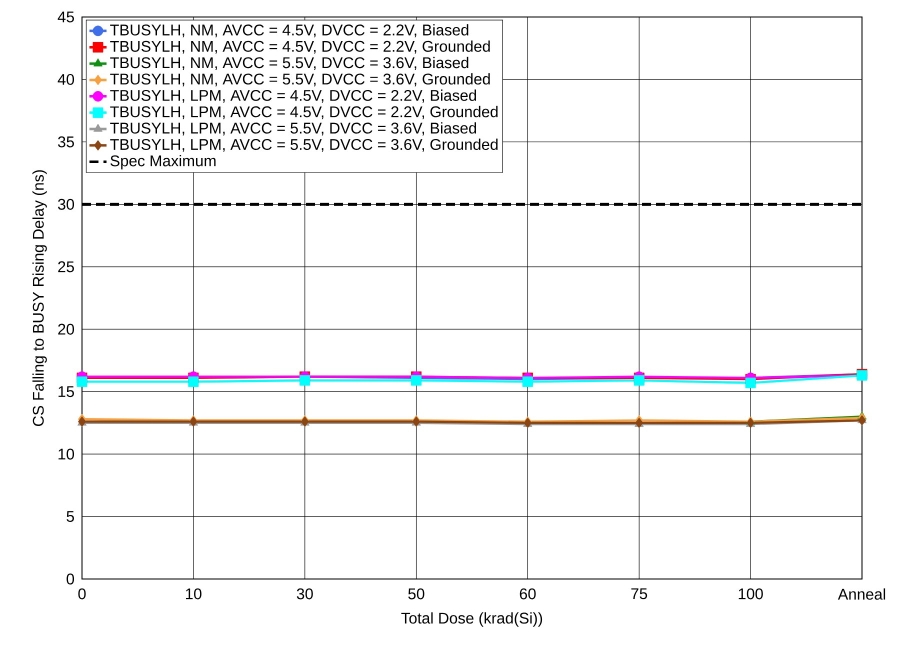 The width and height of the screenshot is (897, 655). What do you see at coordinates (416, 594) in the screenshot?
I see `x-tick-label: 50` at bounding box center [416, 594].